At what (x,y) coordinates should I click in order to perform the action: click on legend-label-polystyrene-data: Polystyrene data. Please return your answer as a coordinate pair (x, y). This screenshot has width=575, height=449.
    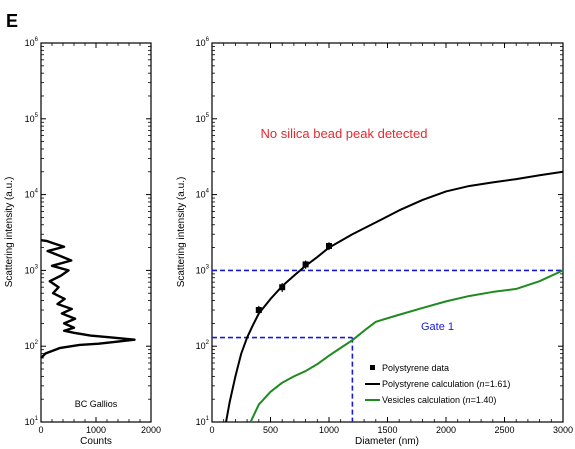
    Looking at the image, I should click on (415, 368).